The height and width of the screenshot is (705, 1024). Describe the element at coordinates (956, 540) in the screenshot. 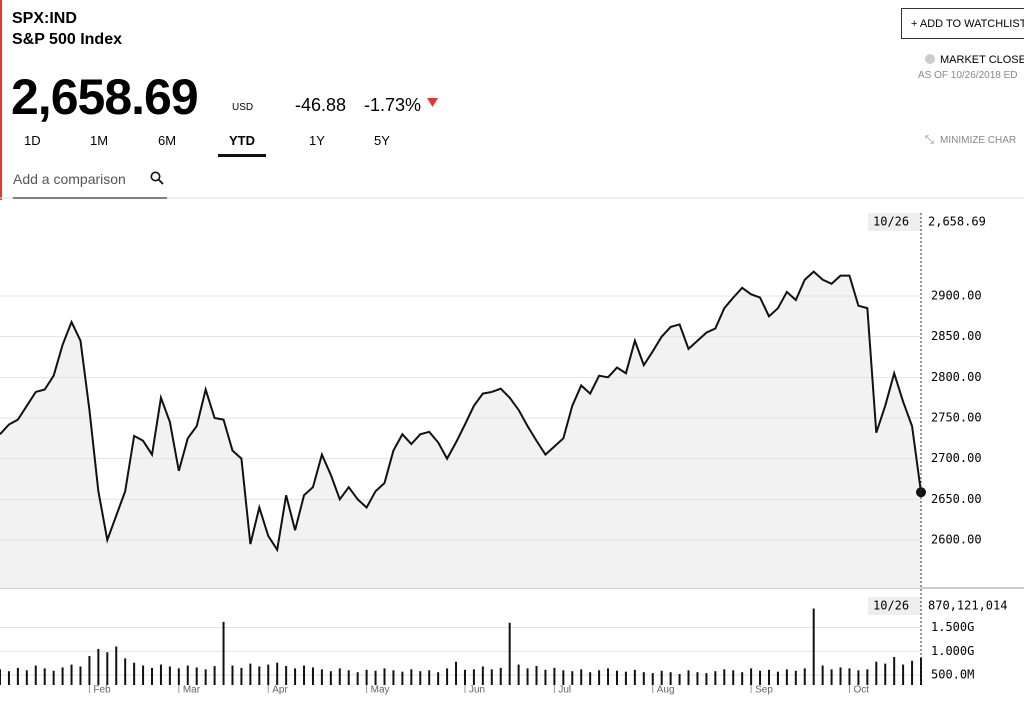

I see `y-tick-label: 2600.00` at that location.